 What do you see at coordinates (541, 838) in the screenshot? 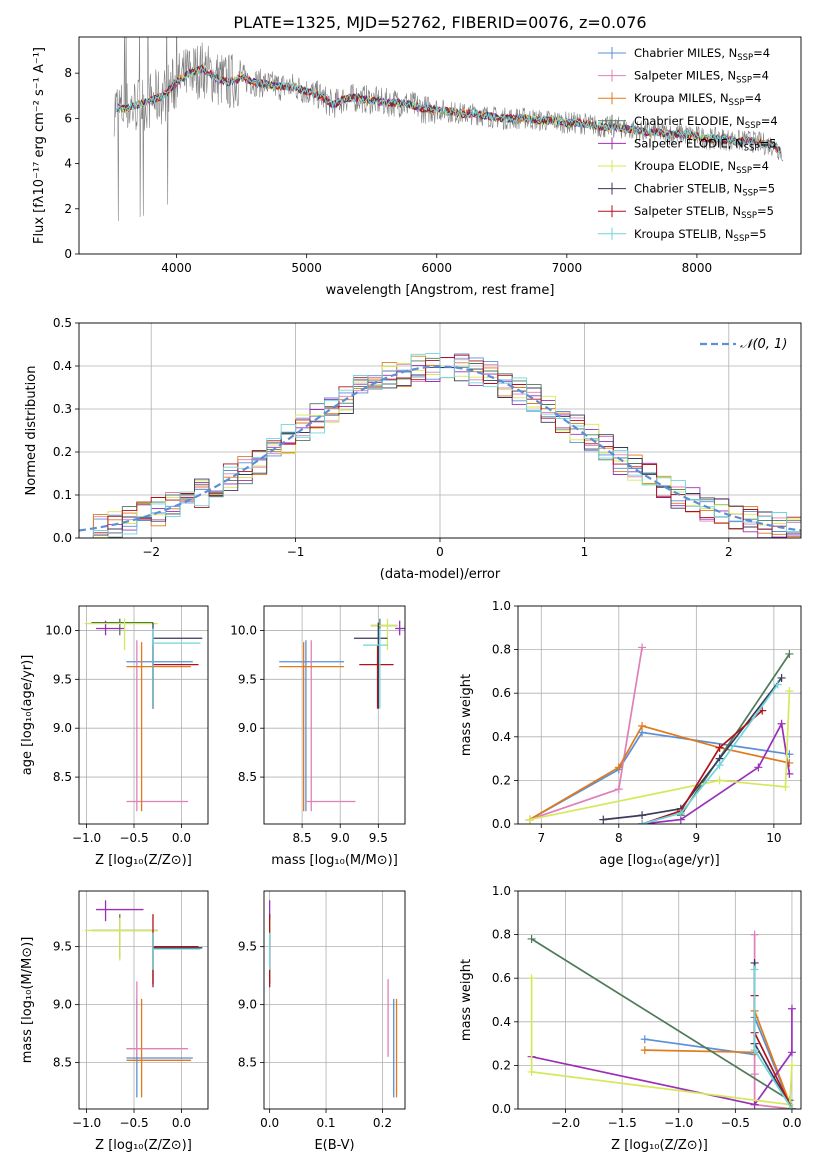
I see `x-tick-label: 7` at bounding box center [541, 838].